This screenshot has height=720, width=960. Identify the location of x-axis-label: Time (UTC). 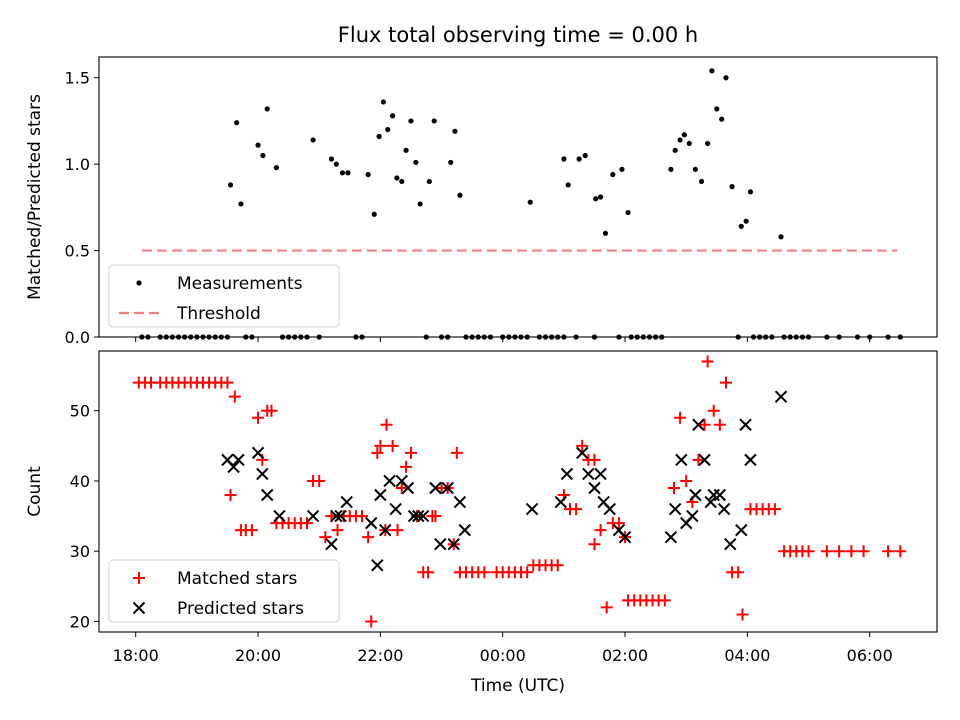
(517, 686).